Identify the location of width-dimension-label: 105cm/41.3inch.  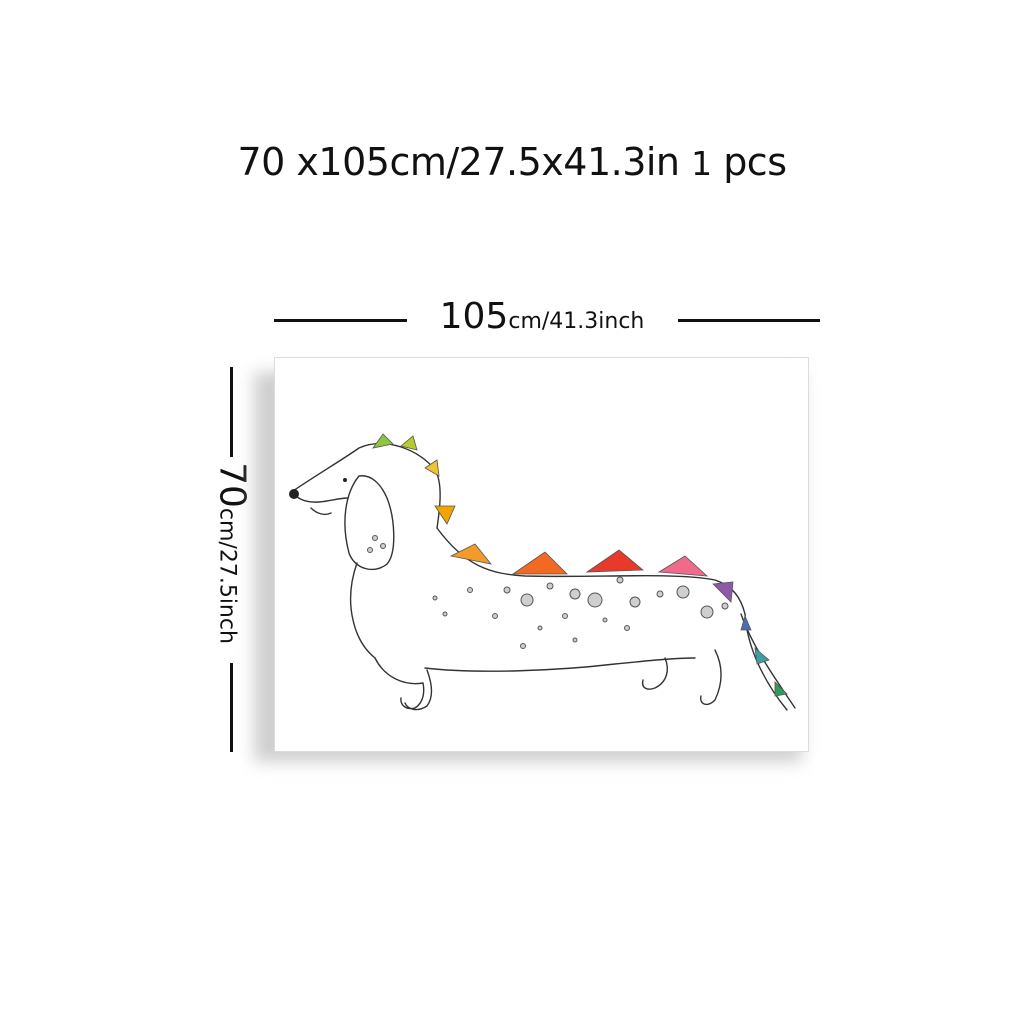
(542, 316).